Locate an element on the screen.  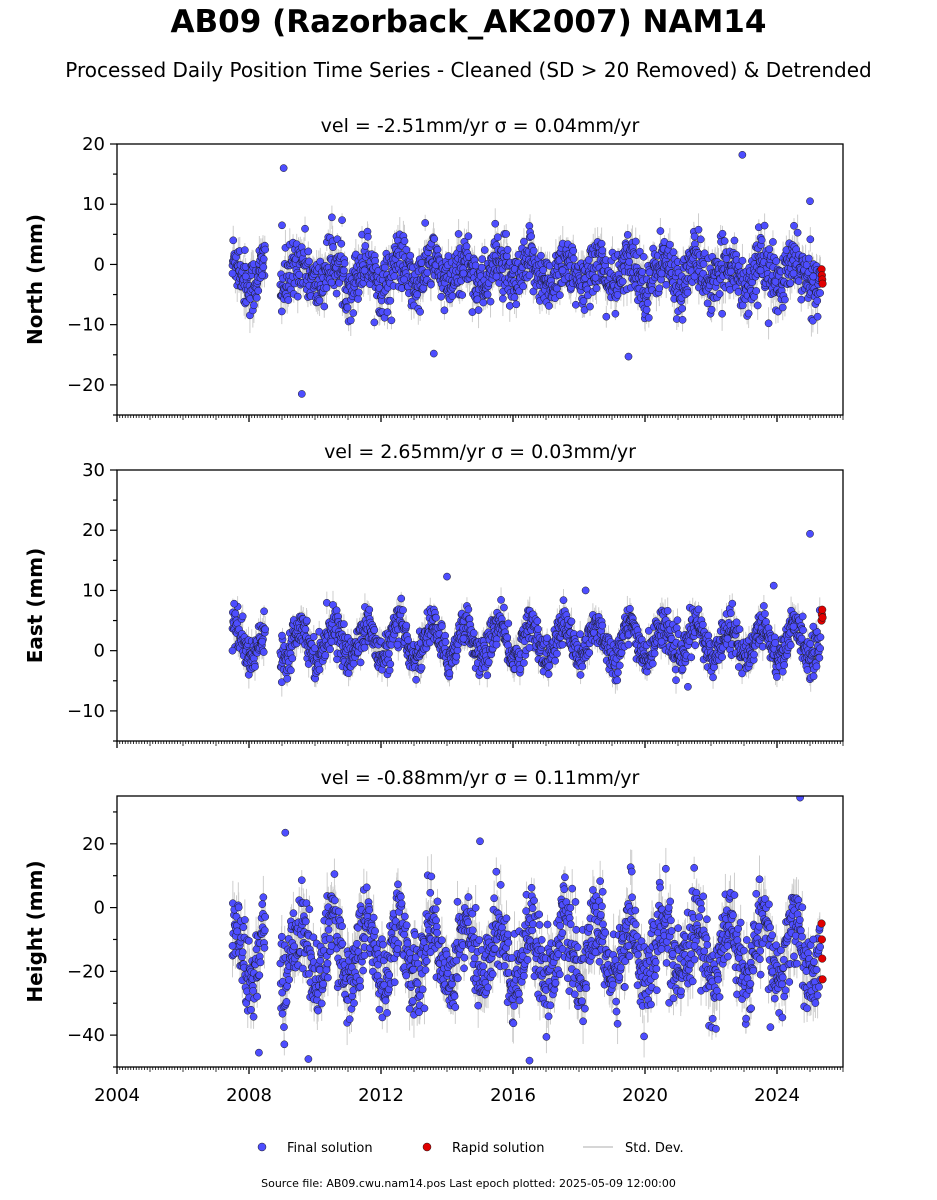
y-tick-label: −10 is located at coordinates (86, 325).